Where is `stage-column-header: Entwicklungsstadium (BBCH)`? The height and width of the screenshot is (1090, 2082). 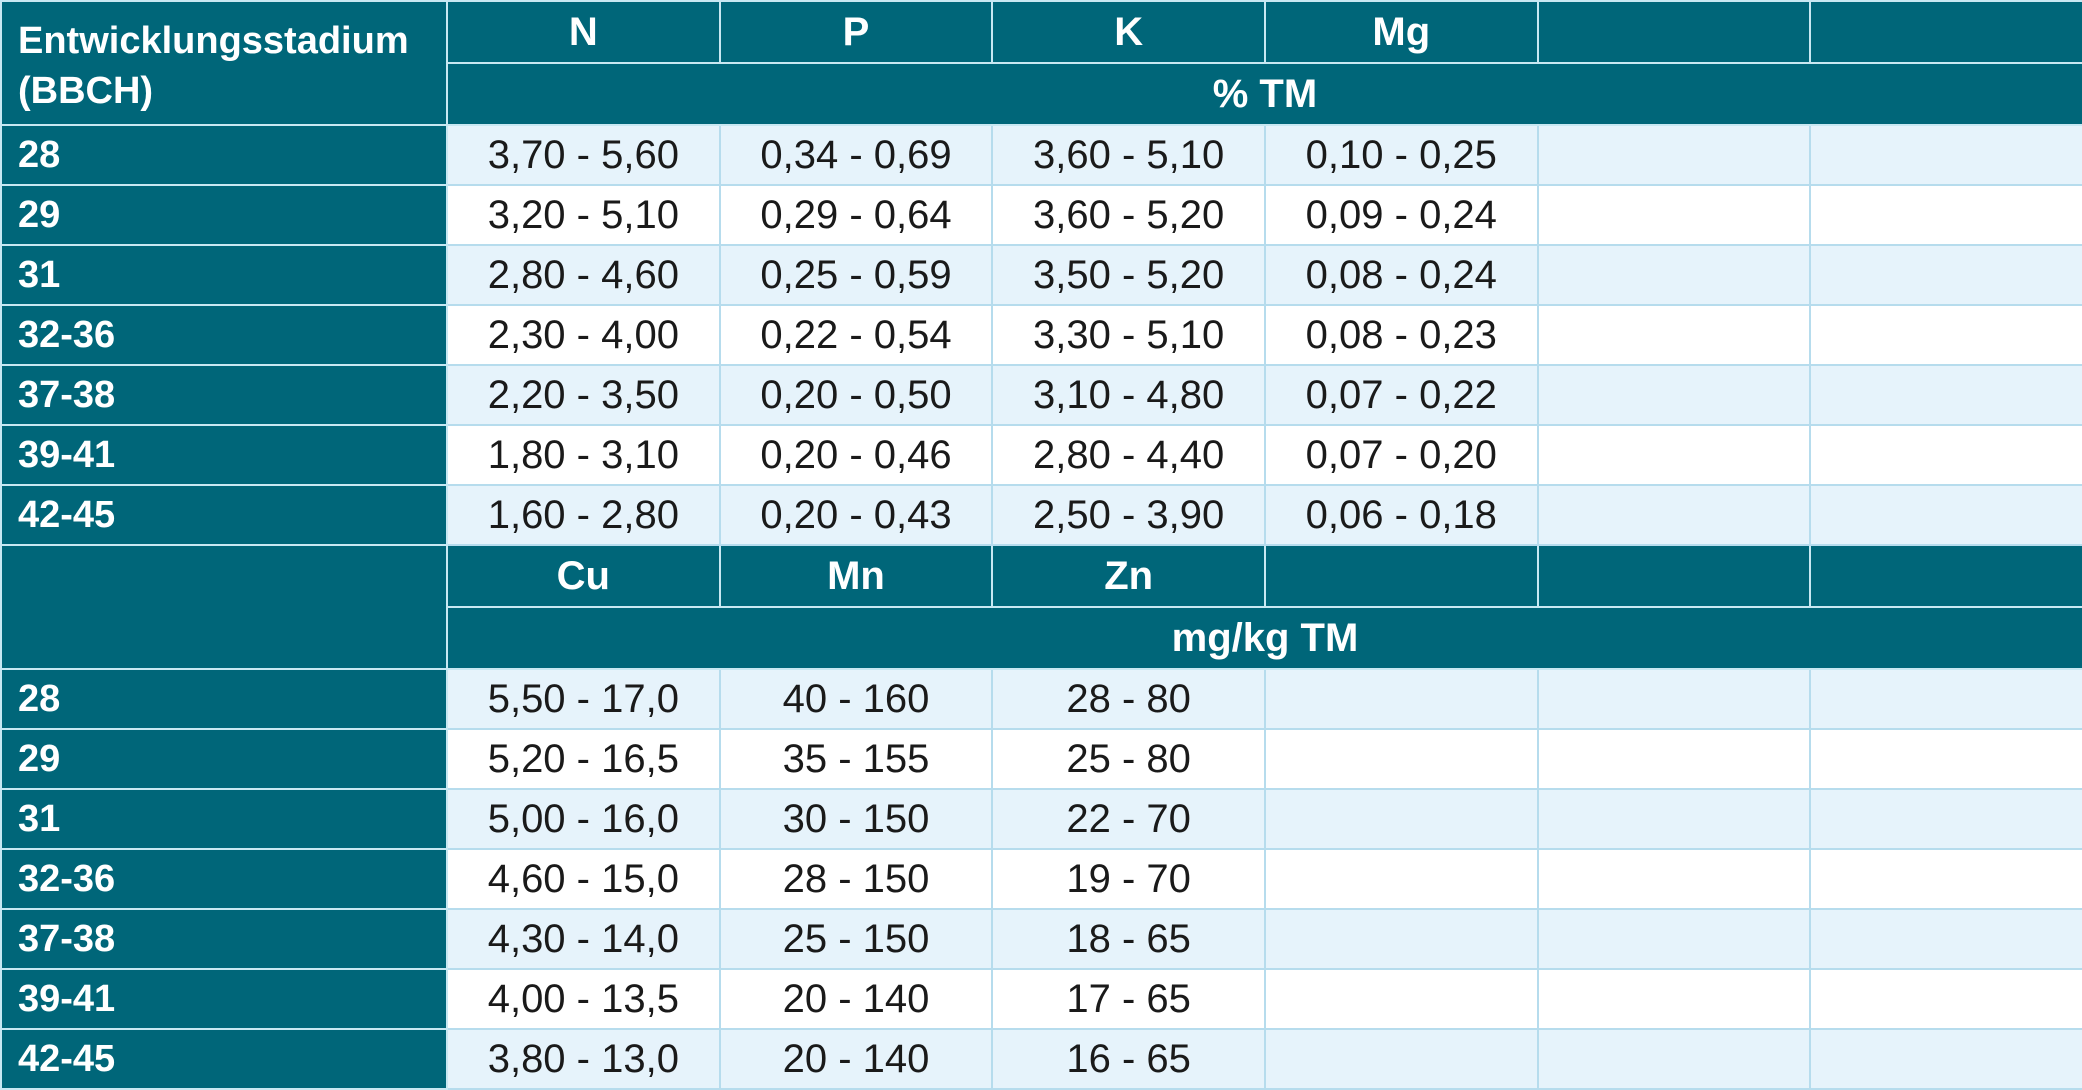 stage-column-header: Entwicklungsstadium (BBCH) is located at coordinates (224, 63).